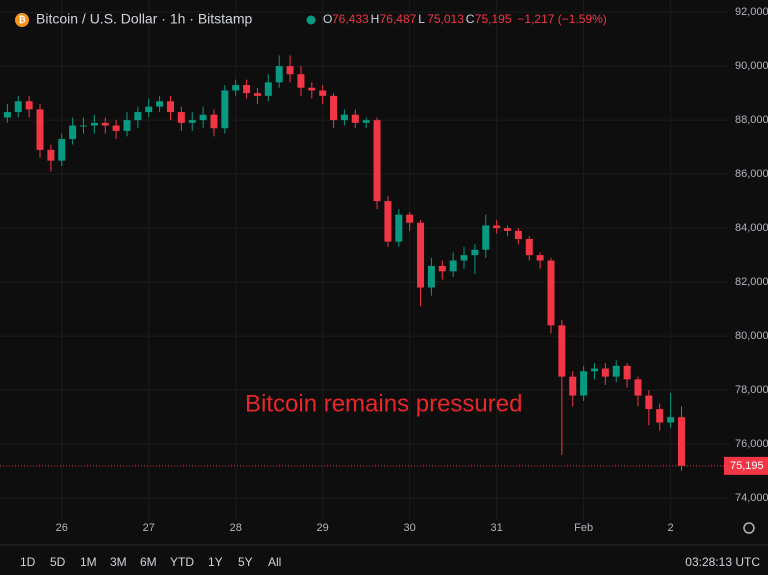 The height and width of the screenshot is (575, 768). What do you see at coordinates (751, 174) in the screenshot?
I see `y-tick-label: 86,000` at bounding box center [751, 174].